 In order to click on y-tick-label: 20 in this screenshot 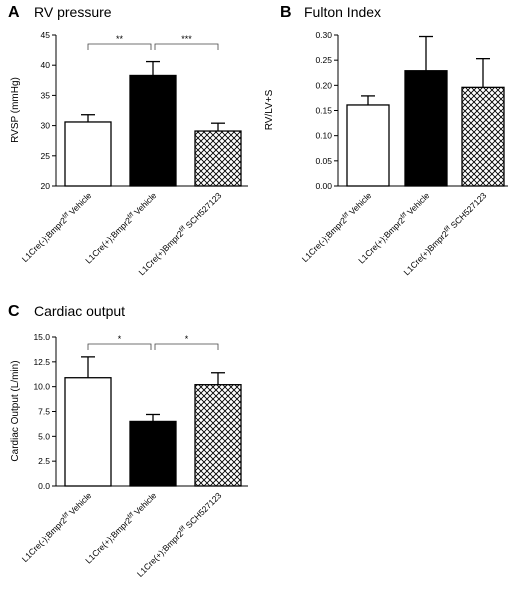, I will do `click(46, 186)`.